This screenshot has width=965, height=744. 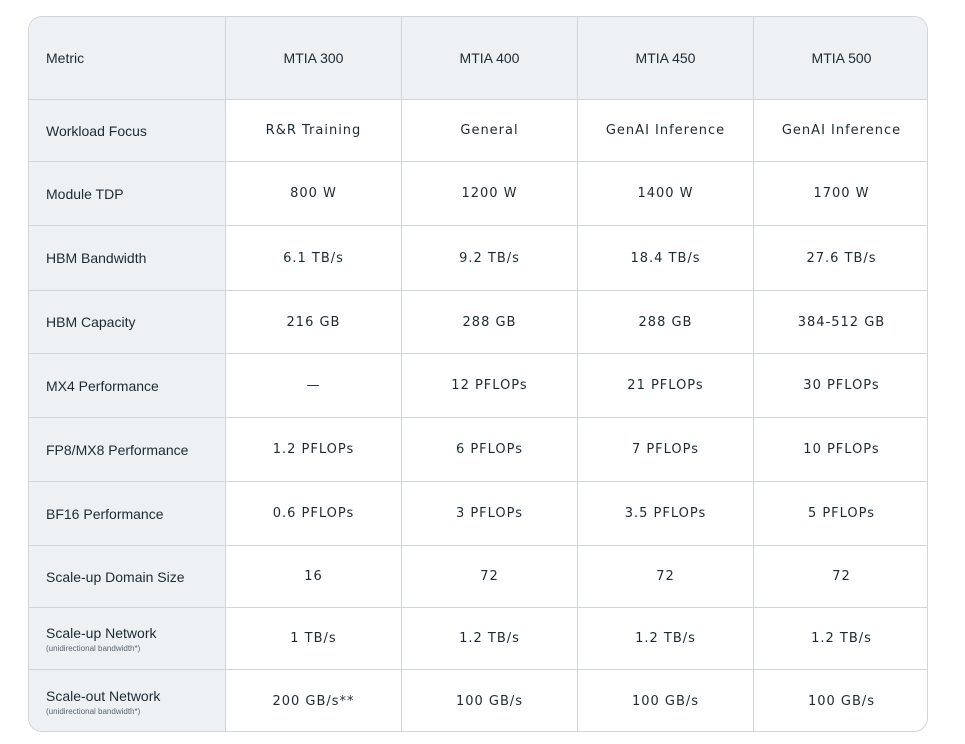 I want to click on value-cell: 9.2 TB/s, so click(x=490, y=258).